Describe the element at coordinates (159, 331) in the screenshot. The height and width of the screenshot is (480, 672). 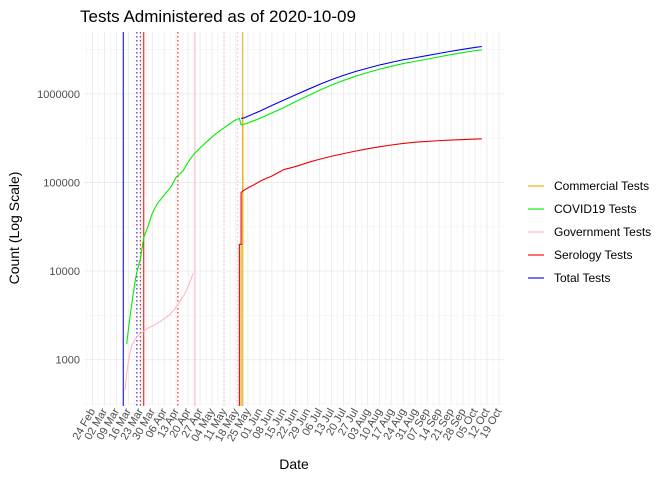
I see `series-line-government-tests` at that location.